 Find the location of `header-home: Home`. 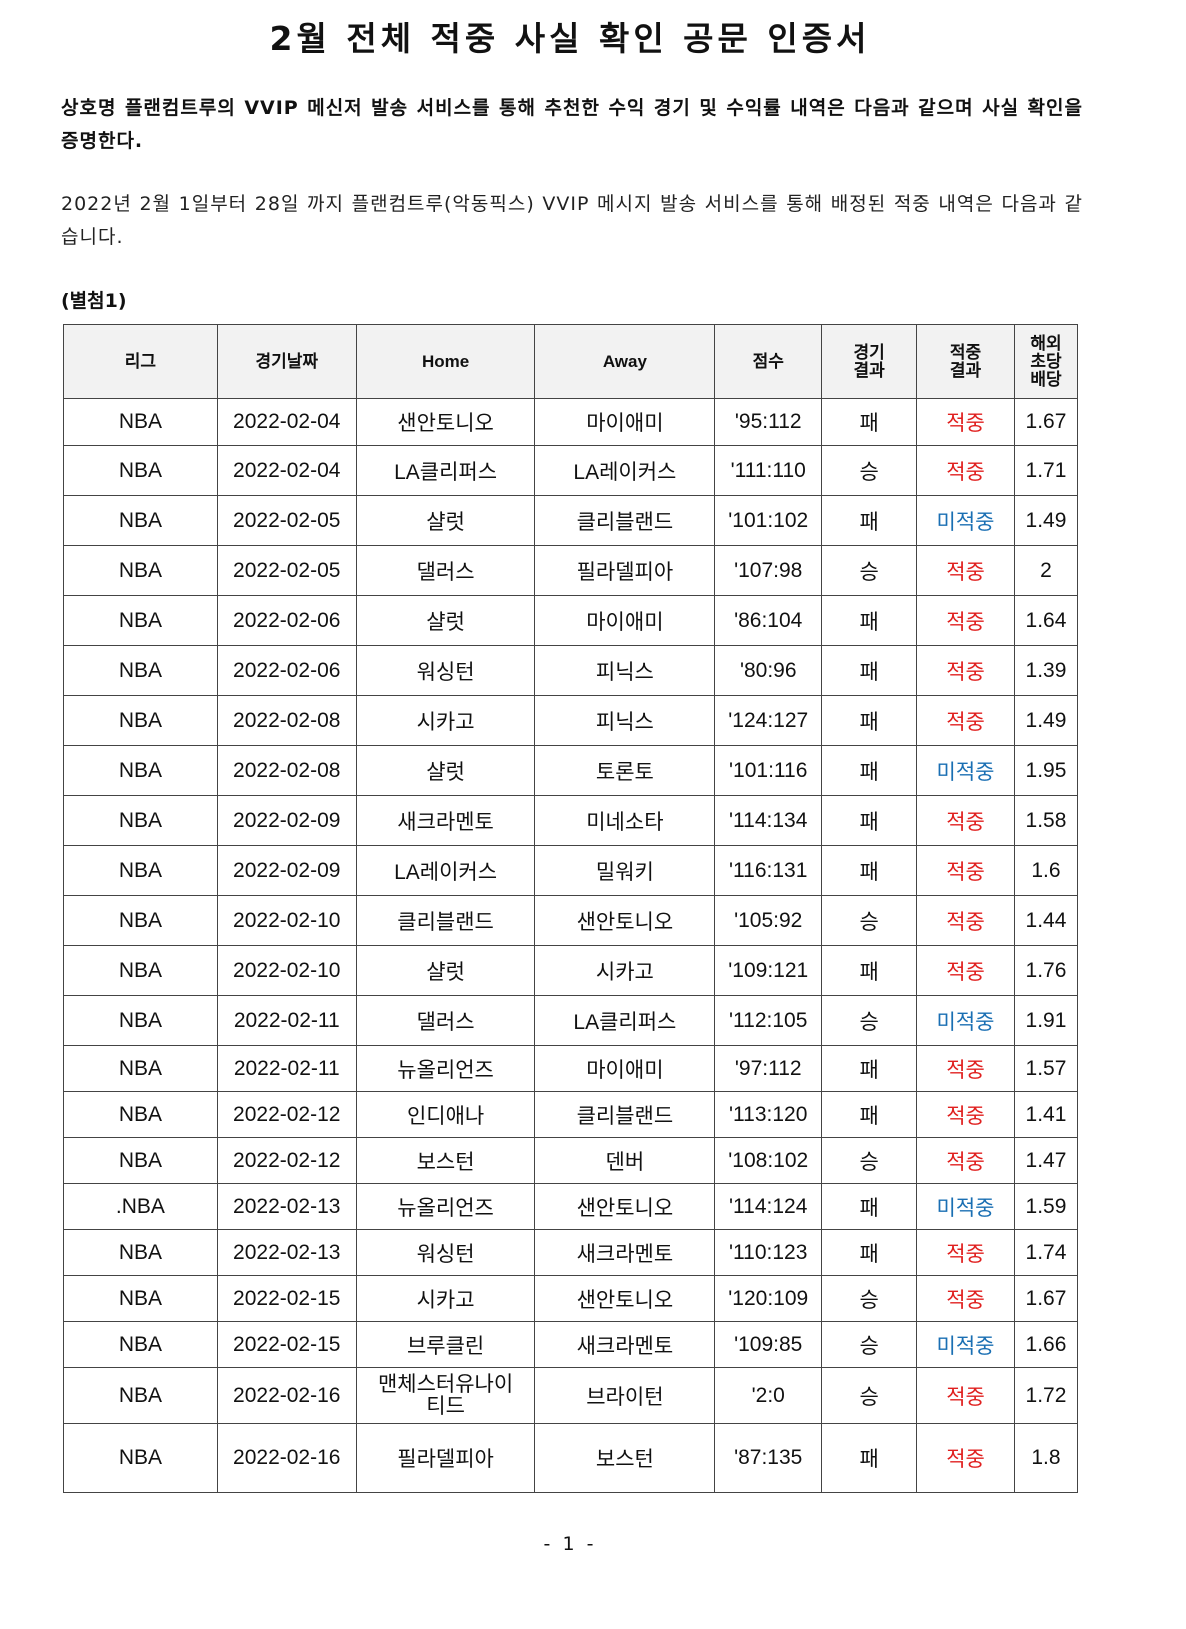

header-home: Home is located at coordinates (445, 361).